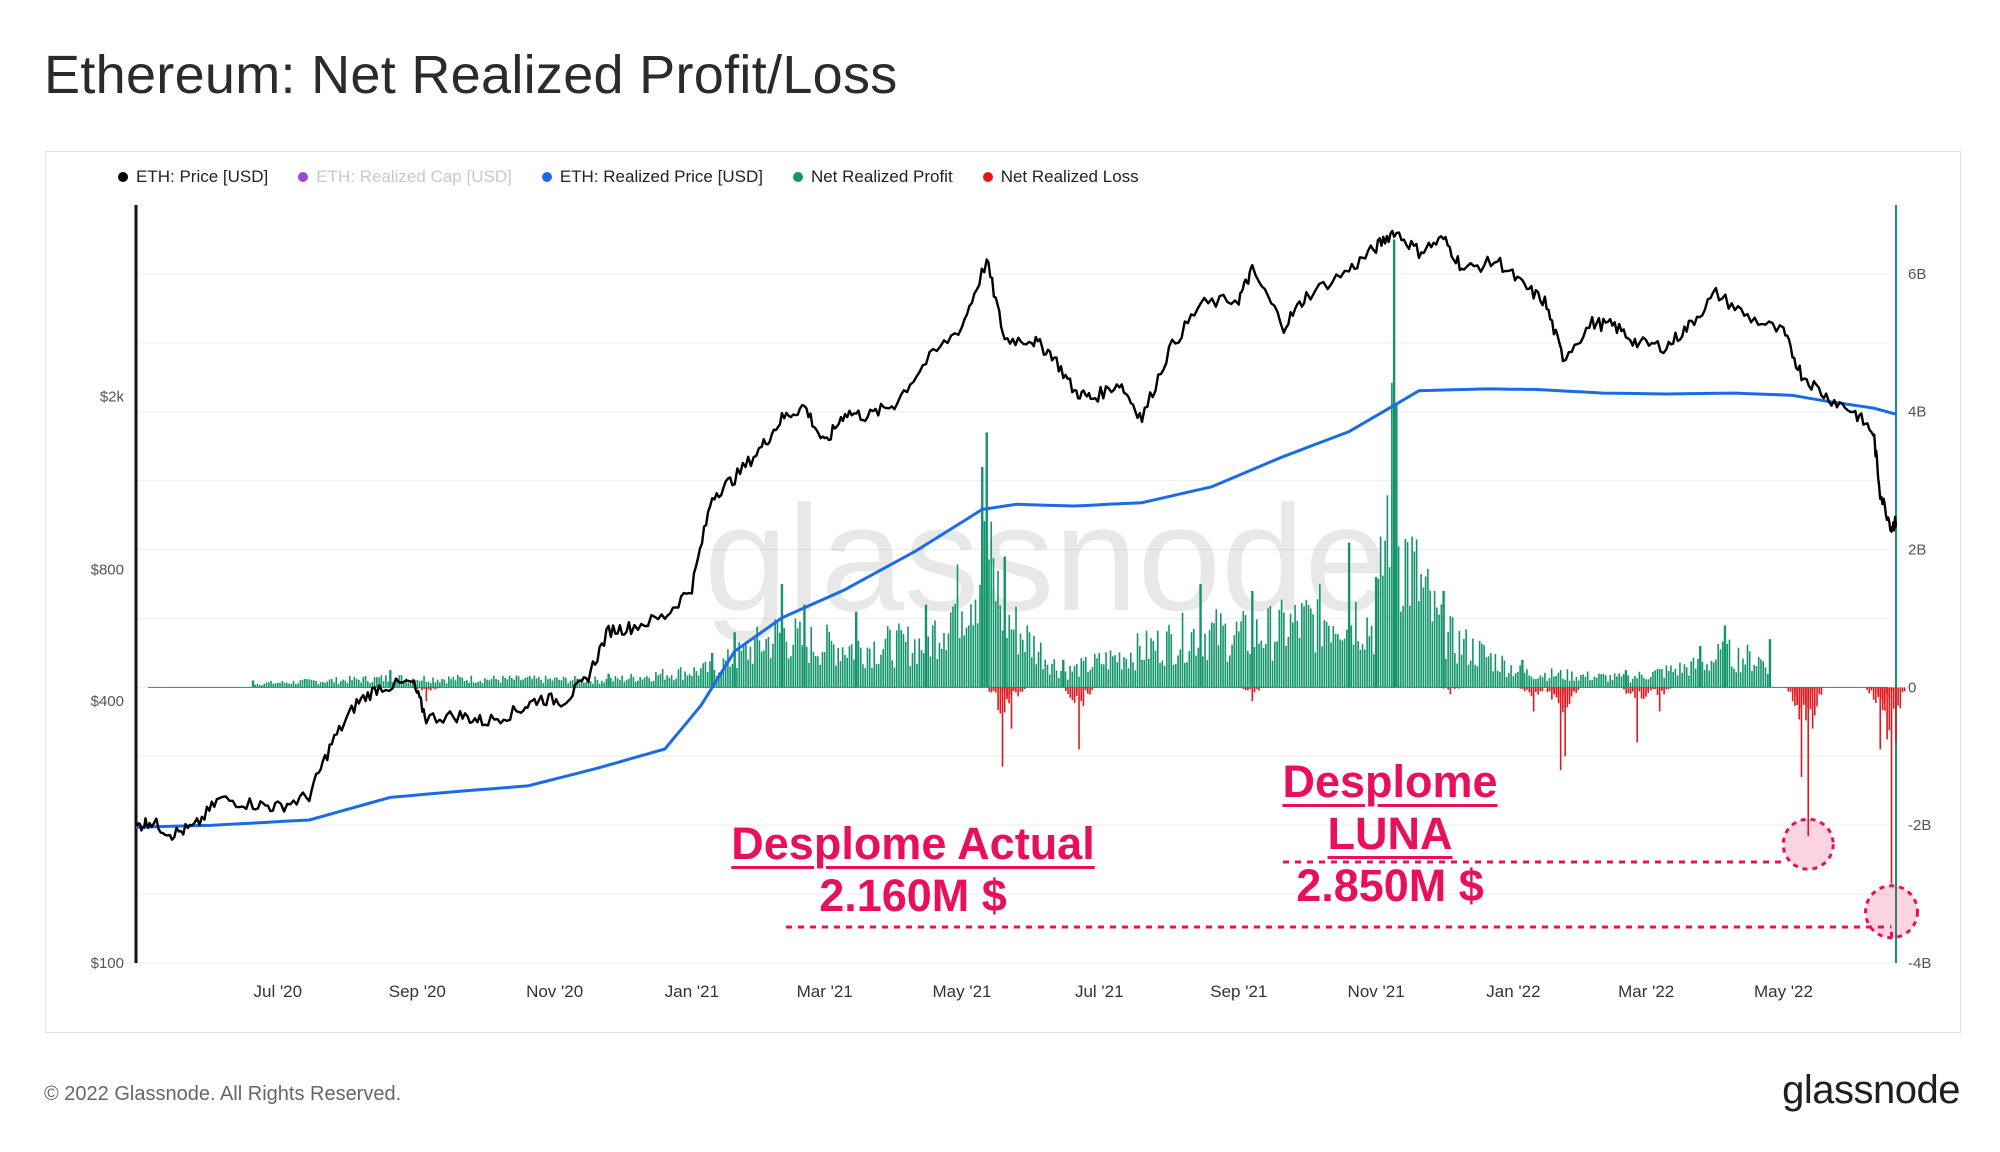 The image size is (2000, 1152). Describe the element at coordinates (193, 177) in the screenshot. I see `legend-item-eth-price: ETH: Price [USD]` at that location.